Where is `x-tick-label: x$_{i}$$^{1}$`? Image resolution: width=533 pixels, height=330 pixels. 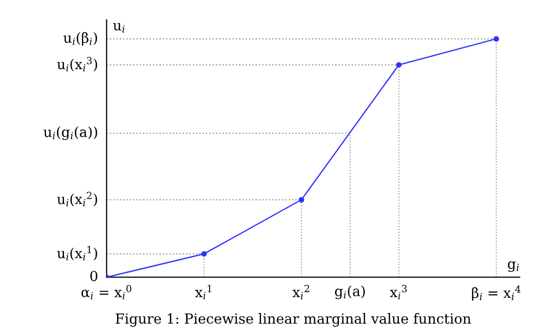 x-tick-label: x$_{i}$$^{1}$ is located at coordinates (203, 292).